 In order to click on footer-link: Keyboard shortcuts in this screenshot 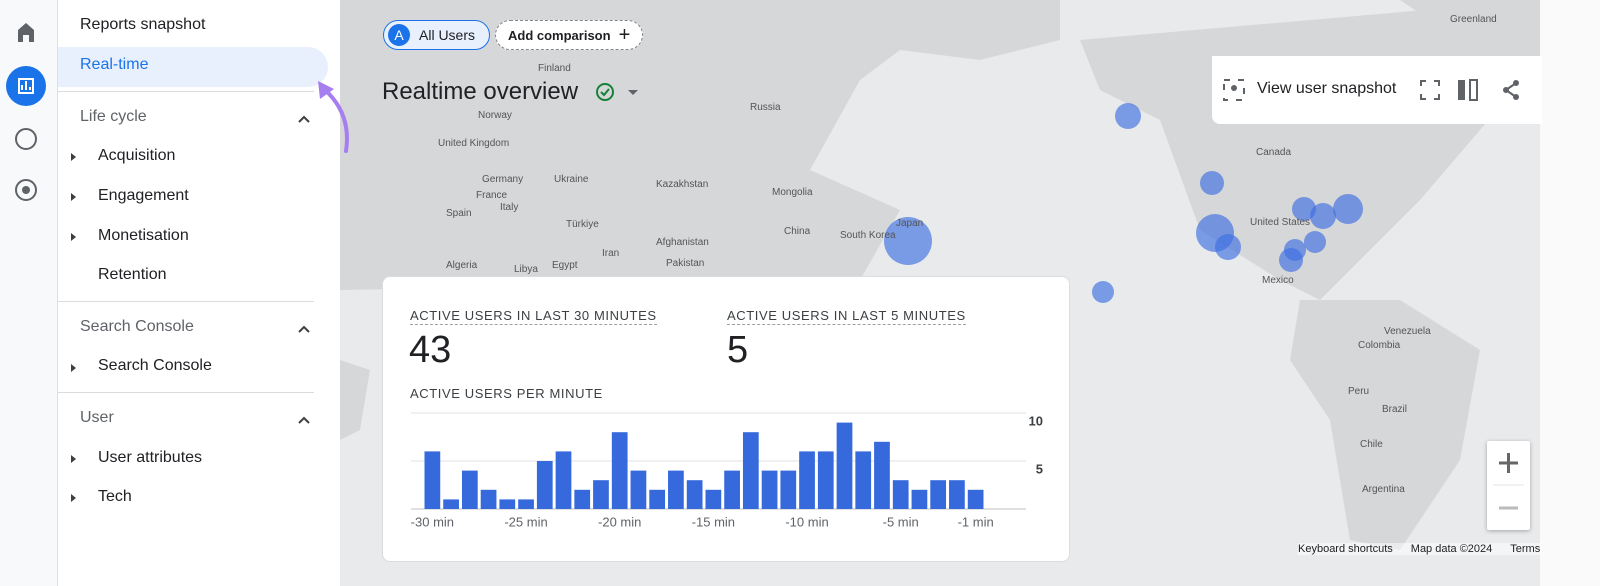, I will do `click(1345, 549)`.